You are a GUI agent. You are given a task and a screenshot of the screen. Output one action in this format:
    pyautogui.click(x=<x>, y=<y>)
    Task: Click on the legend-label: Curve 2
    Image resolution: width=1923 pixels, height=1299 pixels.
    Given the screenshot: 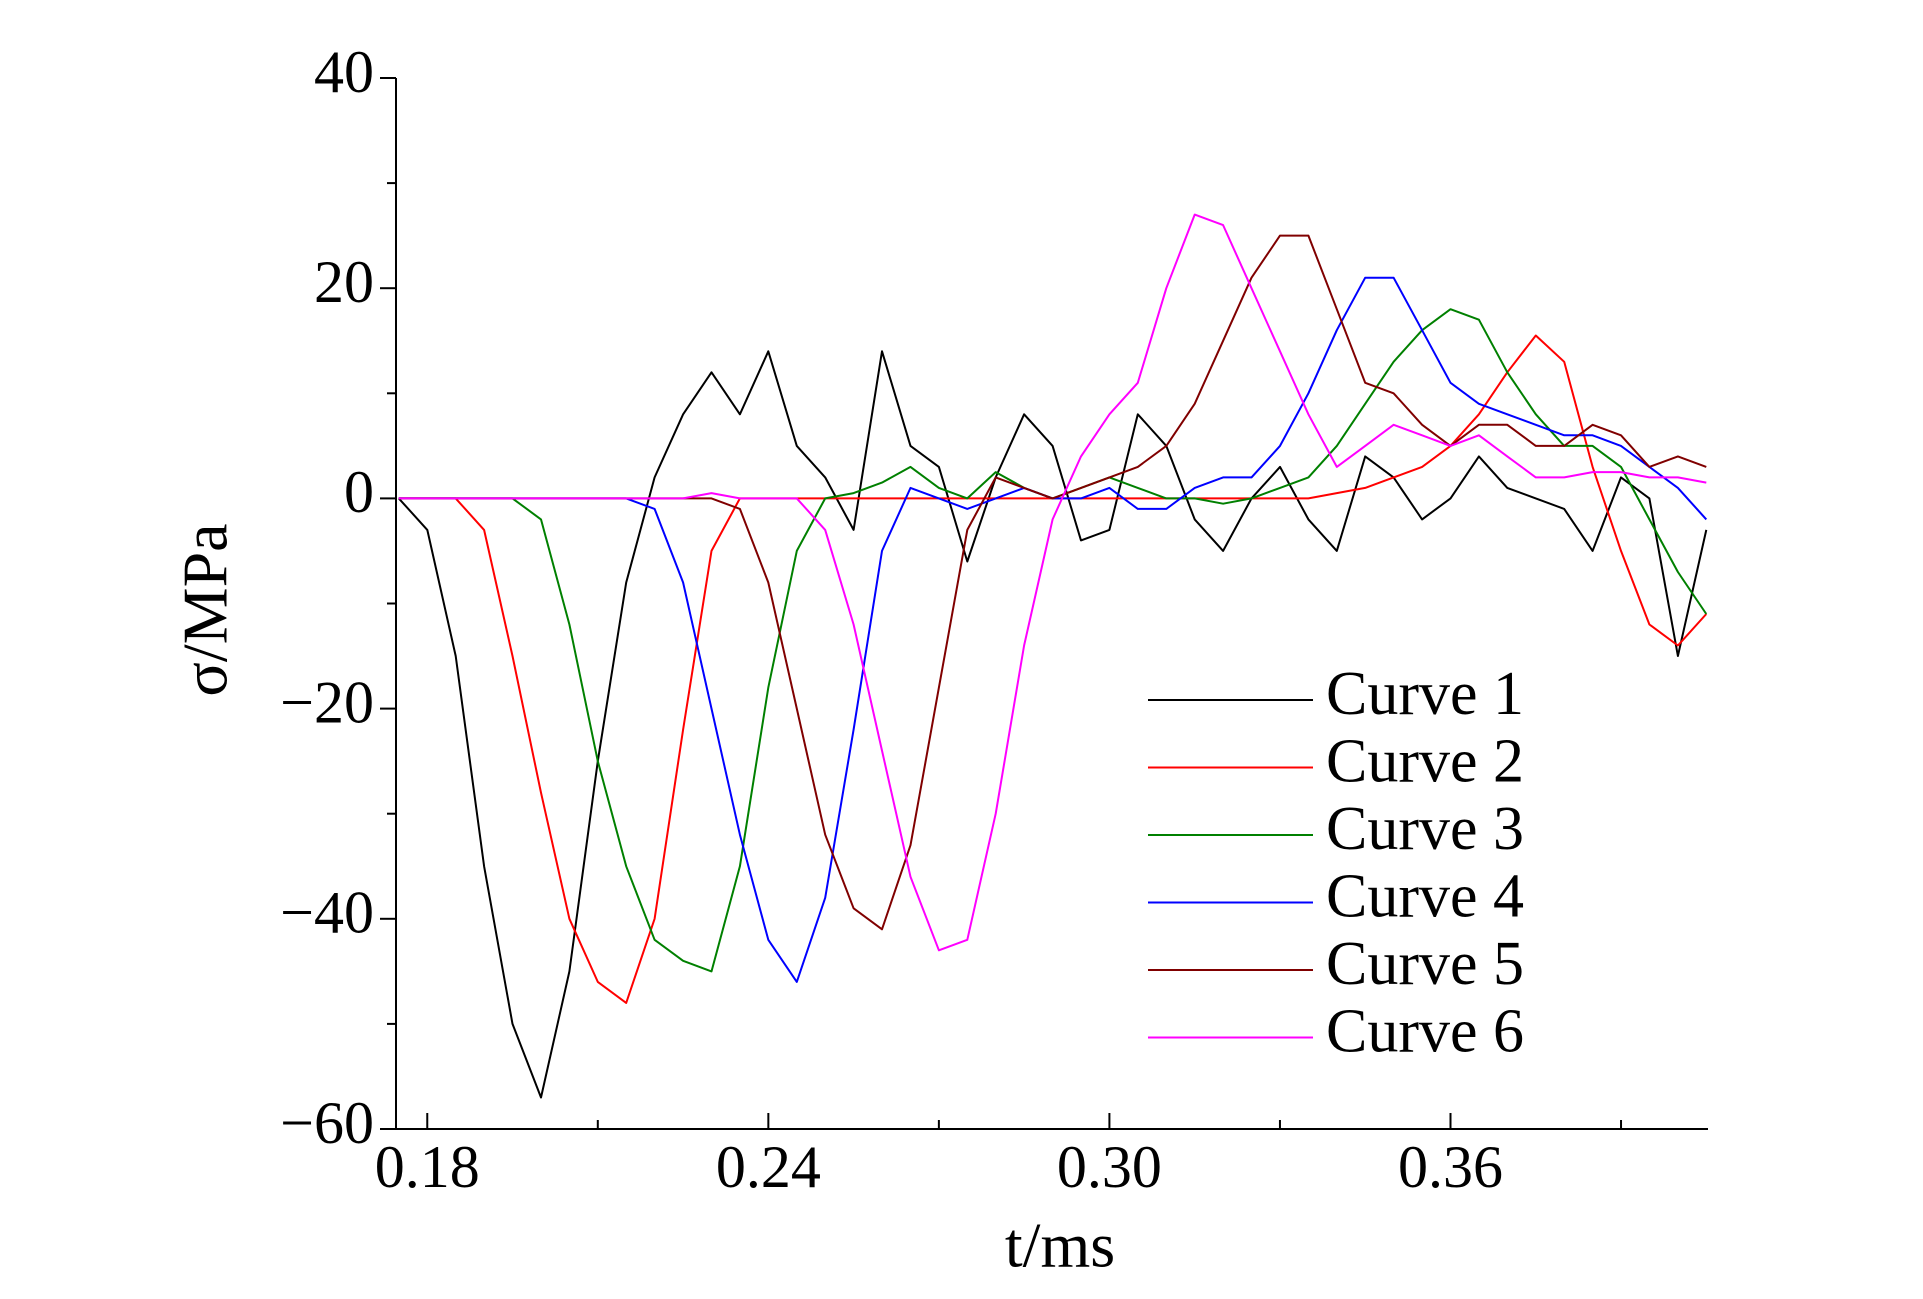 What is the action you would take?
    pyautogui.click(x=1425, y=762)
    